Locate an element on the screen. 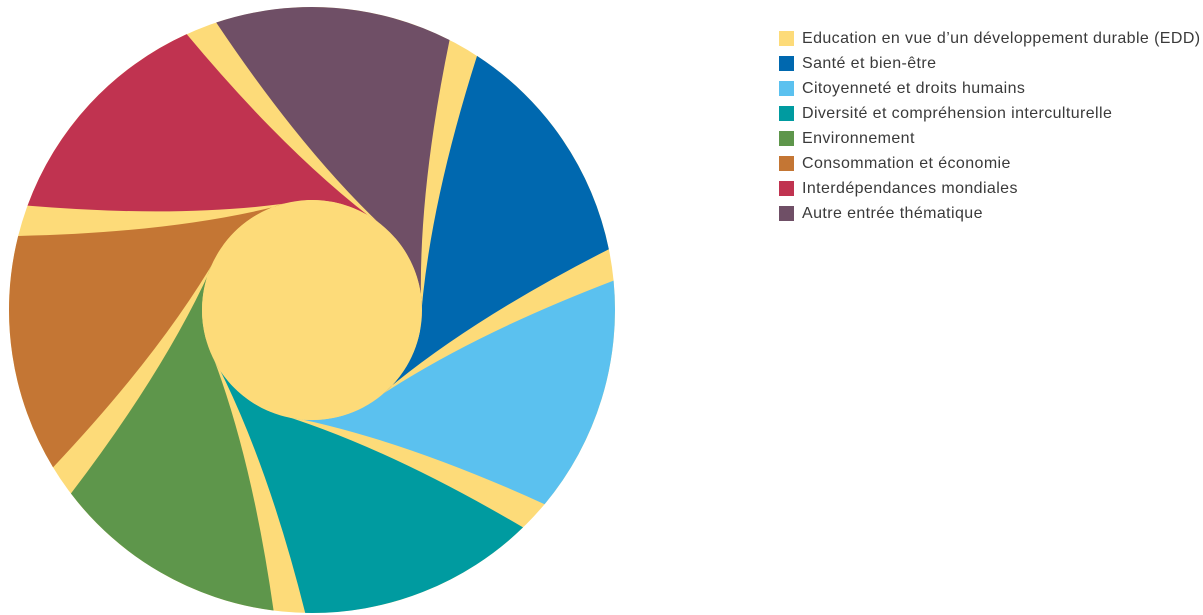 Image resolution: width=1203 pixels, height=615 pixels. legend-item-consommation: Consommation et économie is located at coordinates (991, 163).